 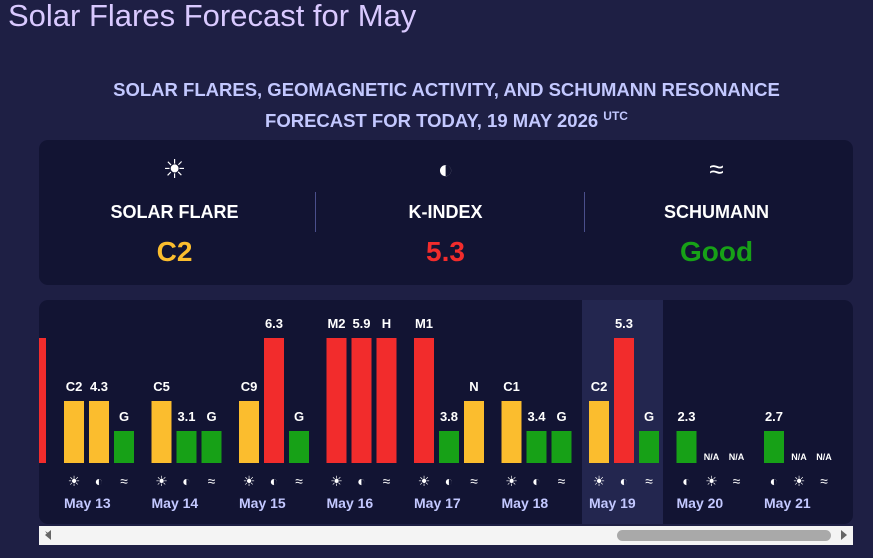 I want to click on summary-value: Good, so click(x=716, y=251).